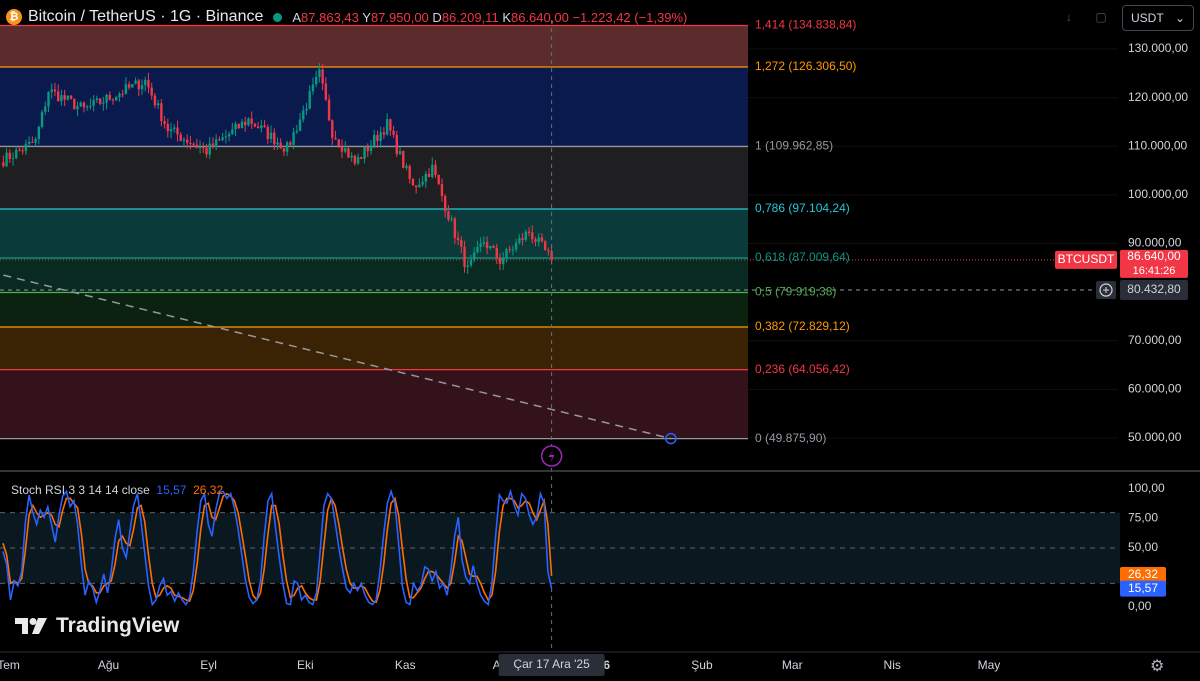  What do you see at coordinates (802, 326) in the screenshot?
I see `fib-level-label: 0,382 (72.829,12)` at bounding box center [802, 326].